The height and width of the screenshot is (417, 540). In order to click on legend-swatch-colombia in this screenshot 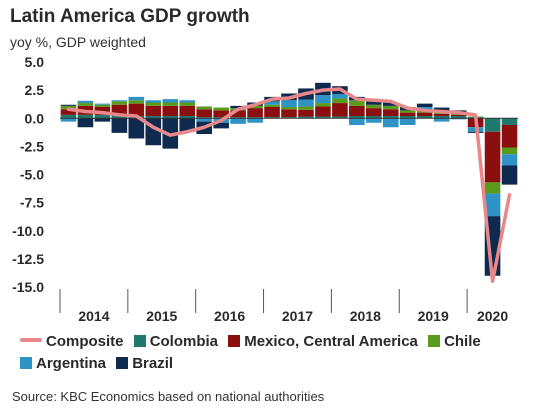, I will do `click(139, 341)`.